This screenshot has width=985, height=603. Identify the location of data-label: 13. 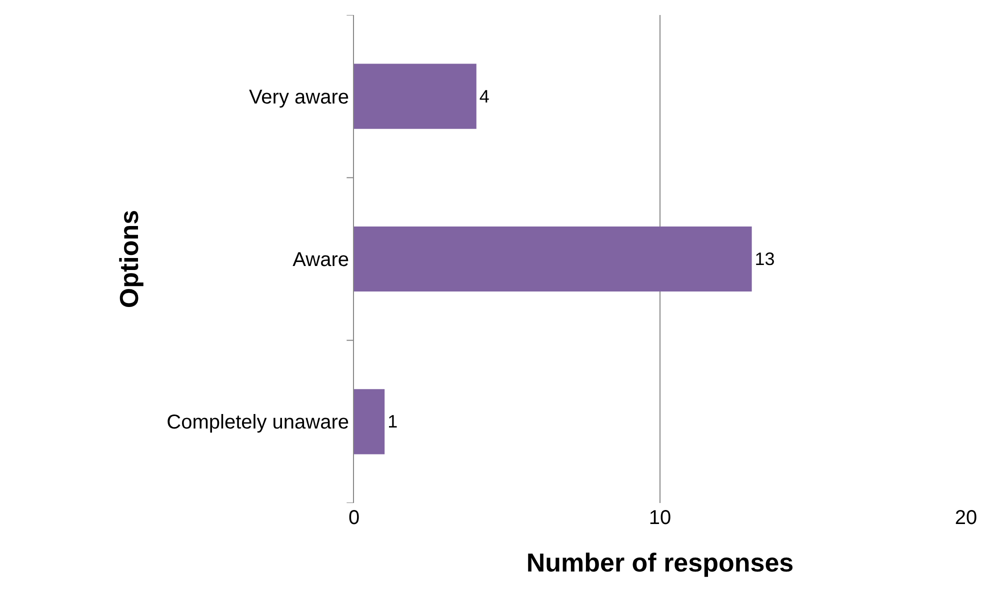
(764, 259).